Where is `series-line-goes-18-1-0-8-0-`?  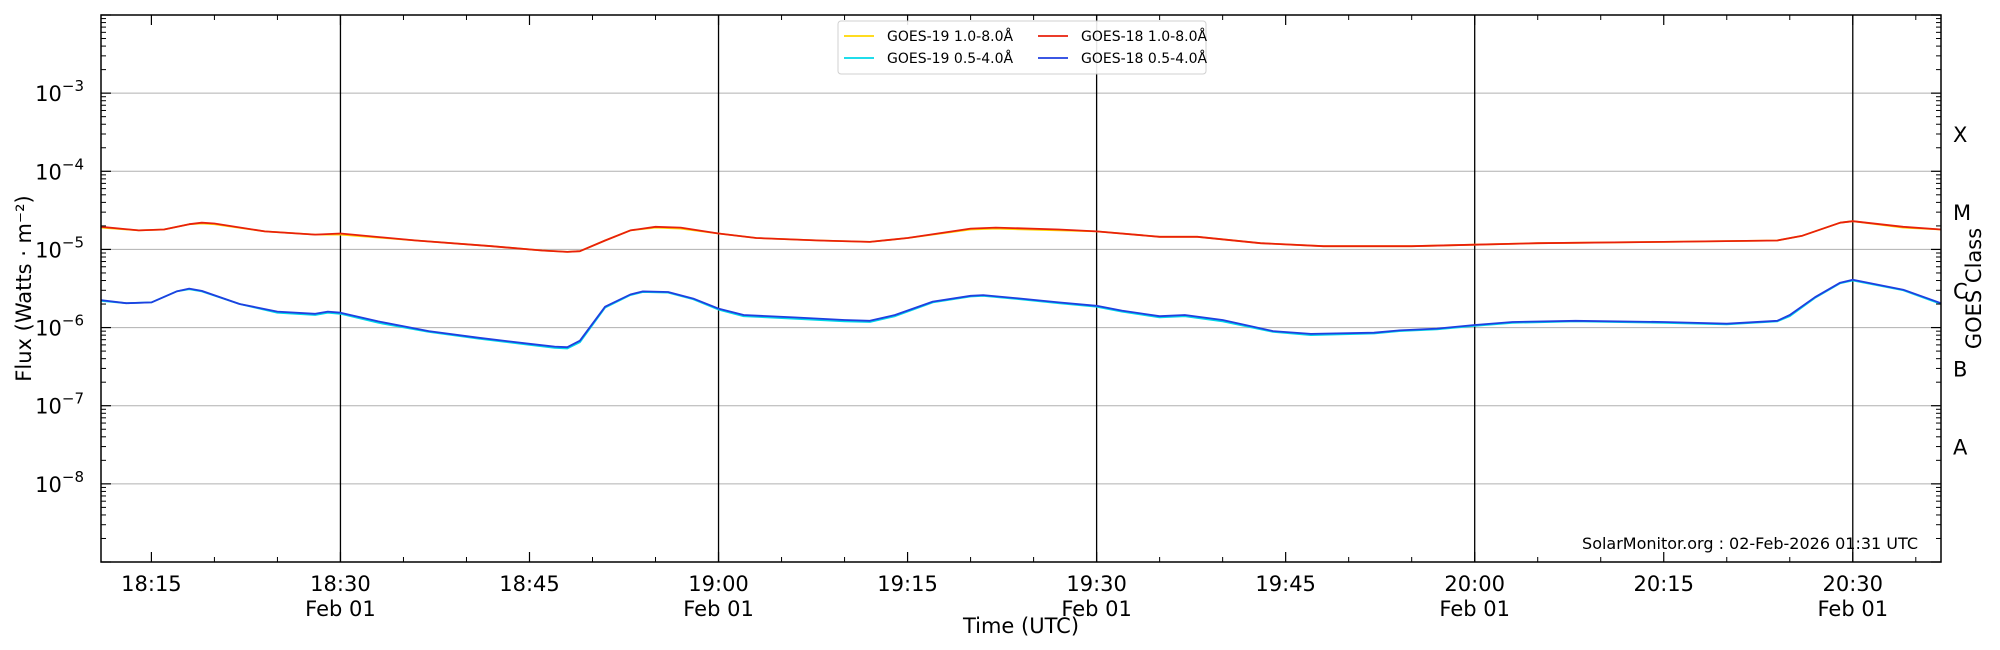 series-line-goes-18-1-0-8-0- is located at coordinates (1021, 236).